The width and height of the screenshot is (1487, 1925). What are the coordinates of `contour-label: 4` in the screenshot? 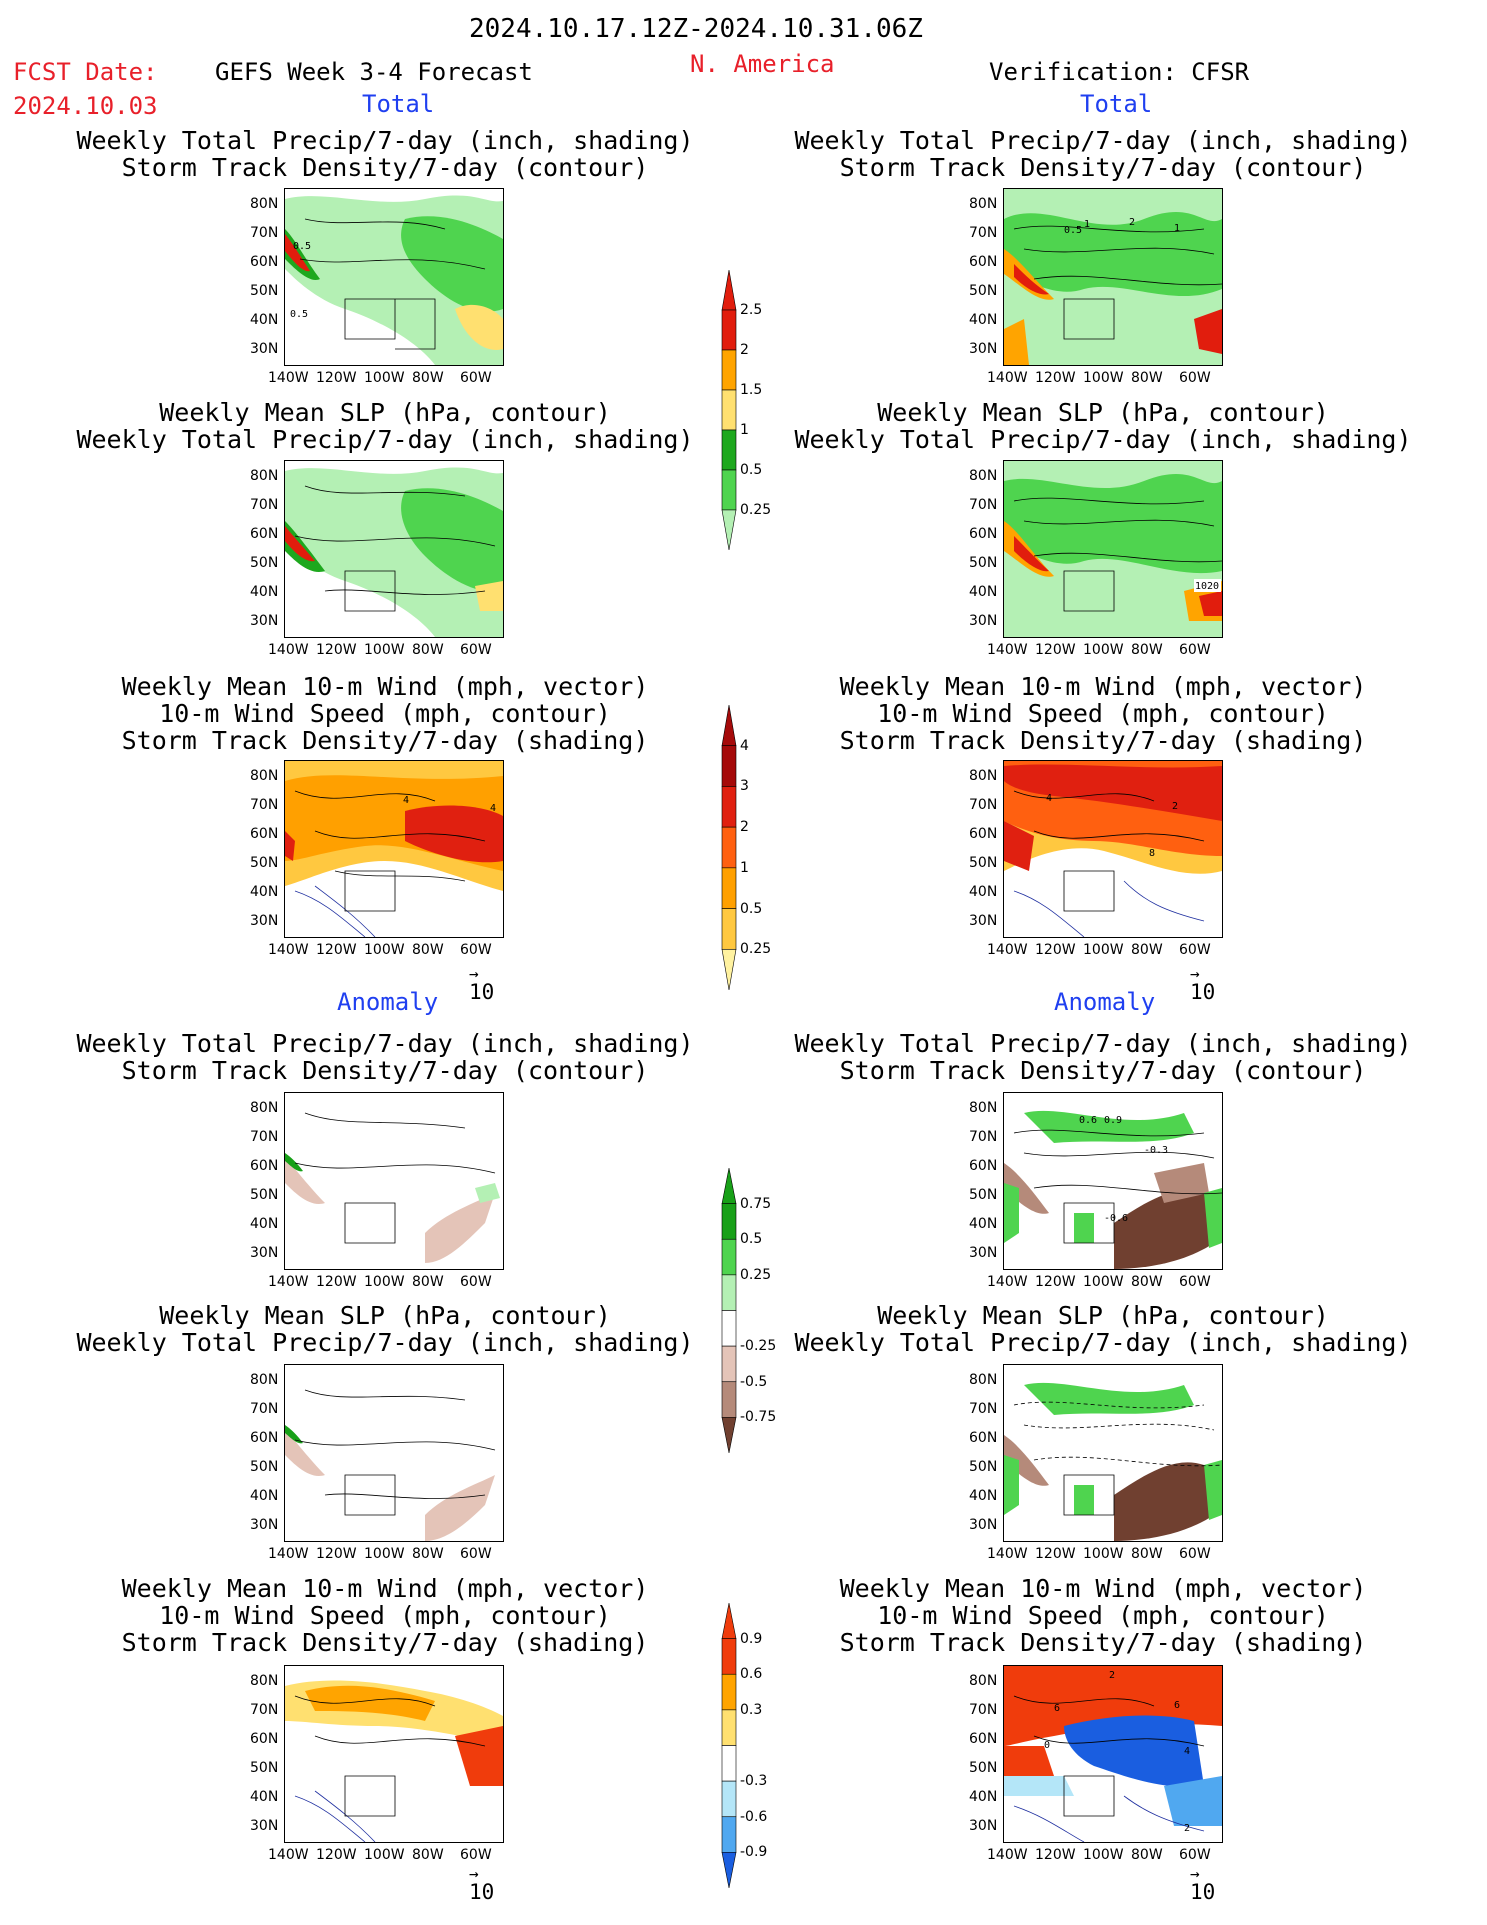 It's located at (1049, 798).